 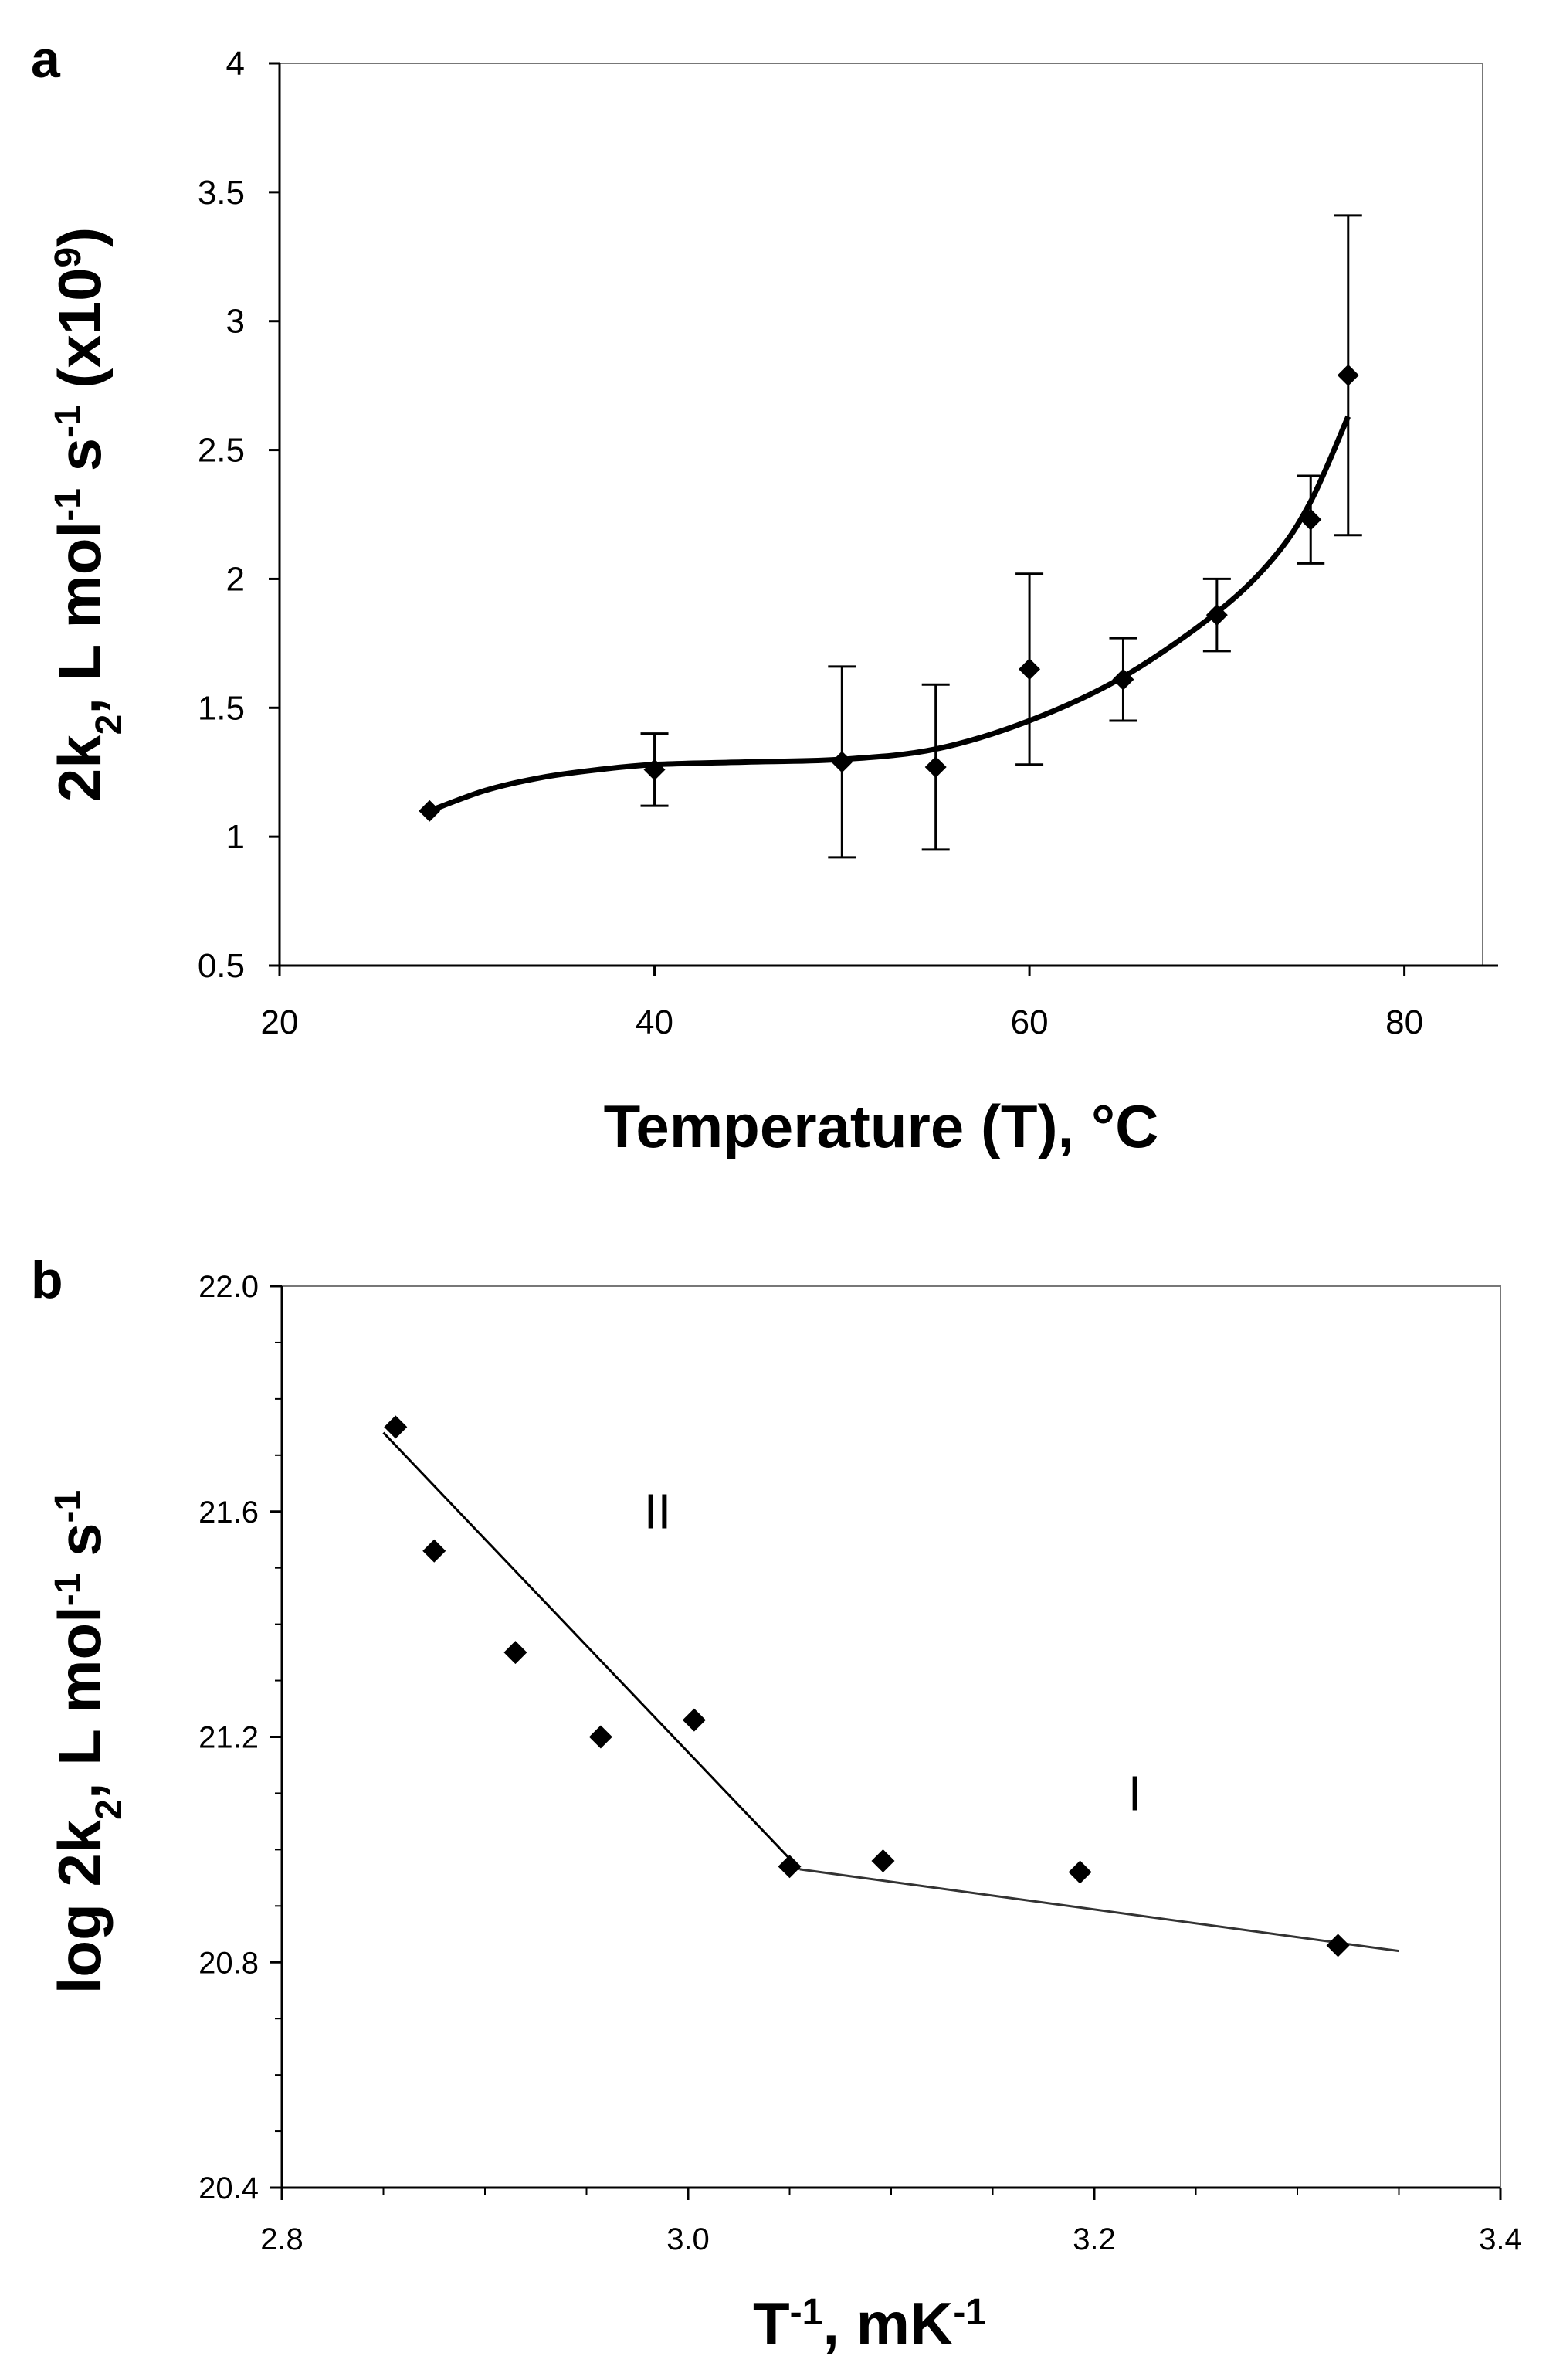 I want to click on panel-a-fit-curve, so click(x=890, y=614).